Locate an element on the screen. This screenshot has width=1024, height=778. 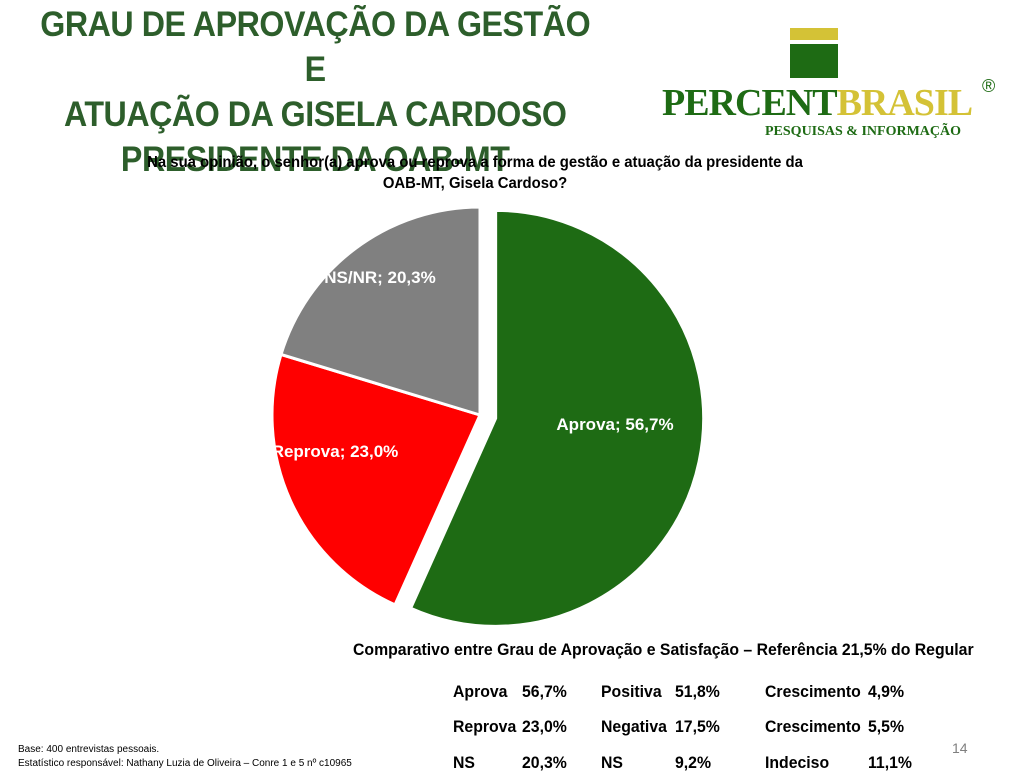
logo-brand-part1: PERCENT is located at coordinates (749, 103).